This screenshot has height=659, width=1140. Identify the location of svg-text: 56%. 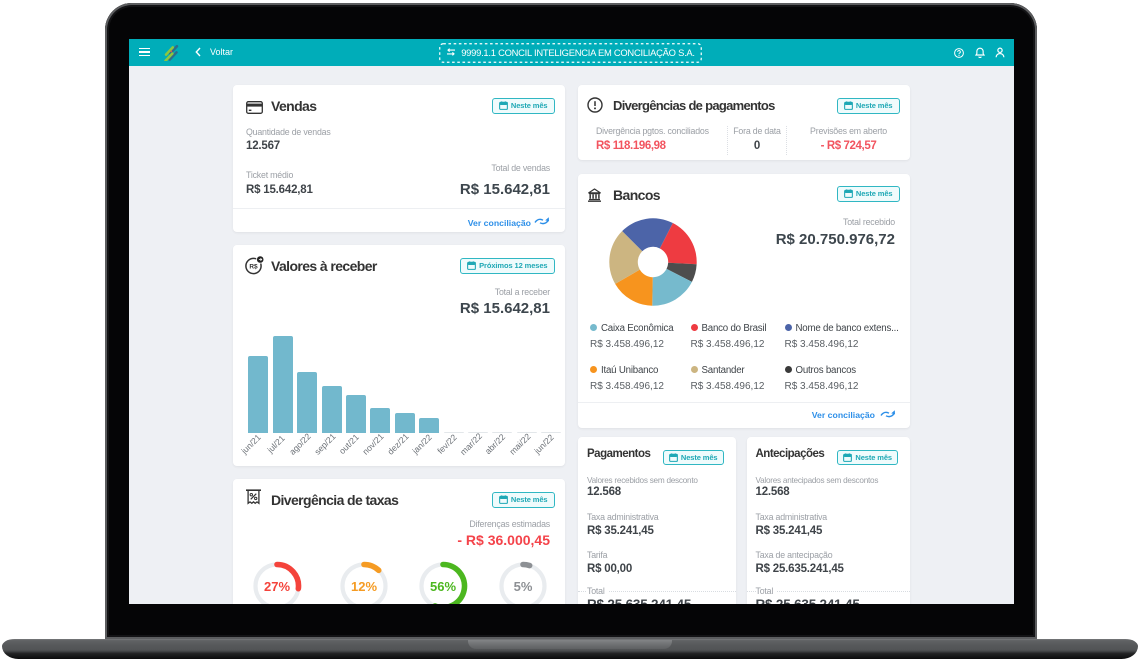
(443, 586).